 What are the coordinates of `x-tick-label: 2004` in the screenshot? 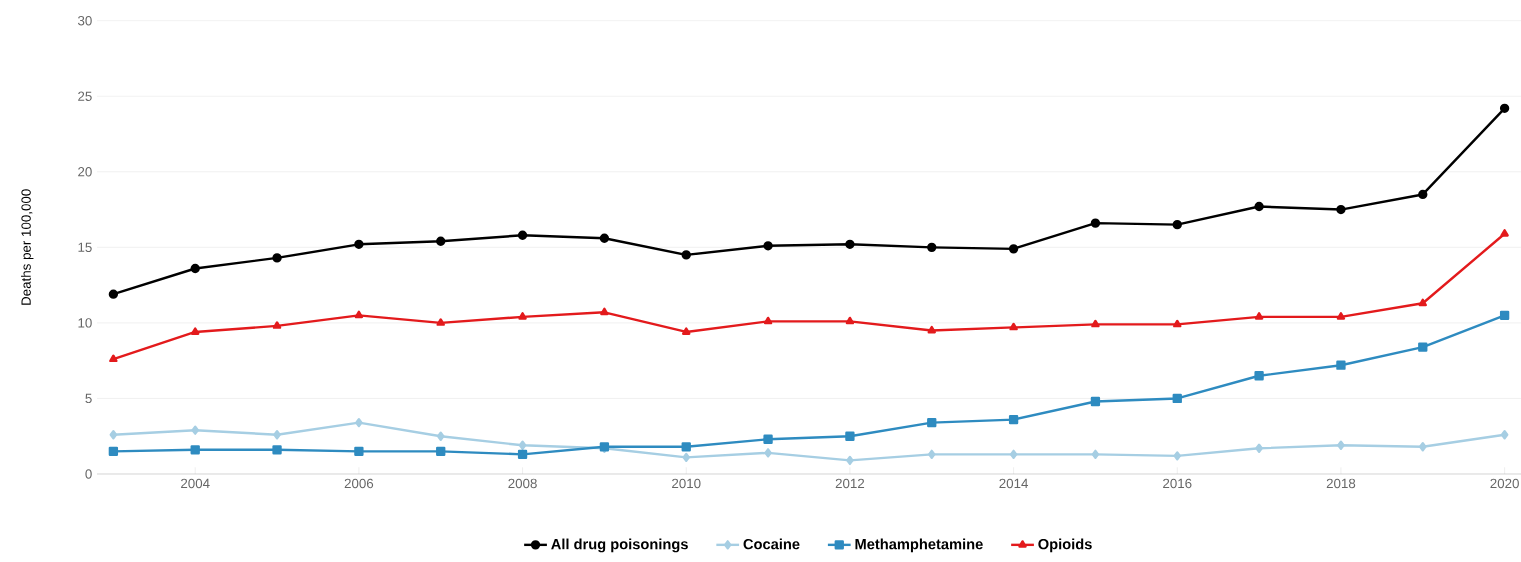 It's located at (195, 483).